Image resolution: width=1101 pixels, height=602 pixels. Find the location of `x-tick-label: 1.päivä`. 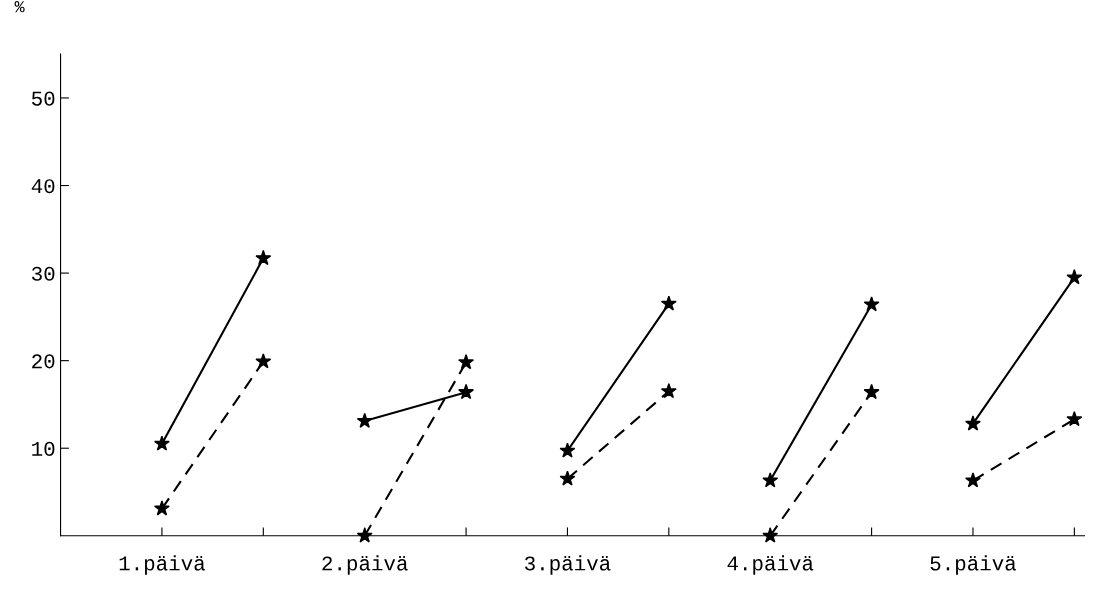

x-tick-label: 1.päivä is located at coordinates (162, 565).